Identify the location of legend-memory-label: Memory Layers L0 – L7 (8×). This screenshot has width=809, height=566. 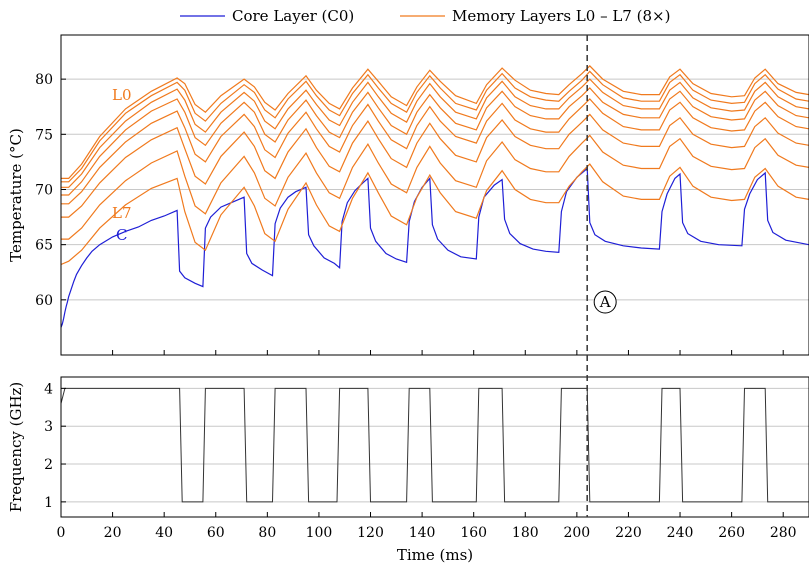
(561, 16).